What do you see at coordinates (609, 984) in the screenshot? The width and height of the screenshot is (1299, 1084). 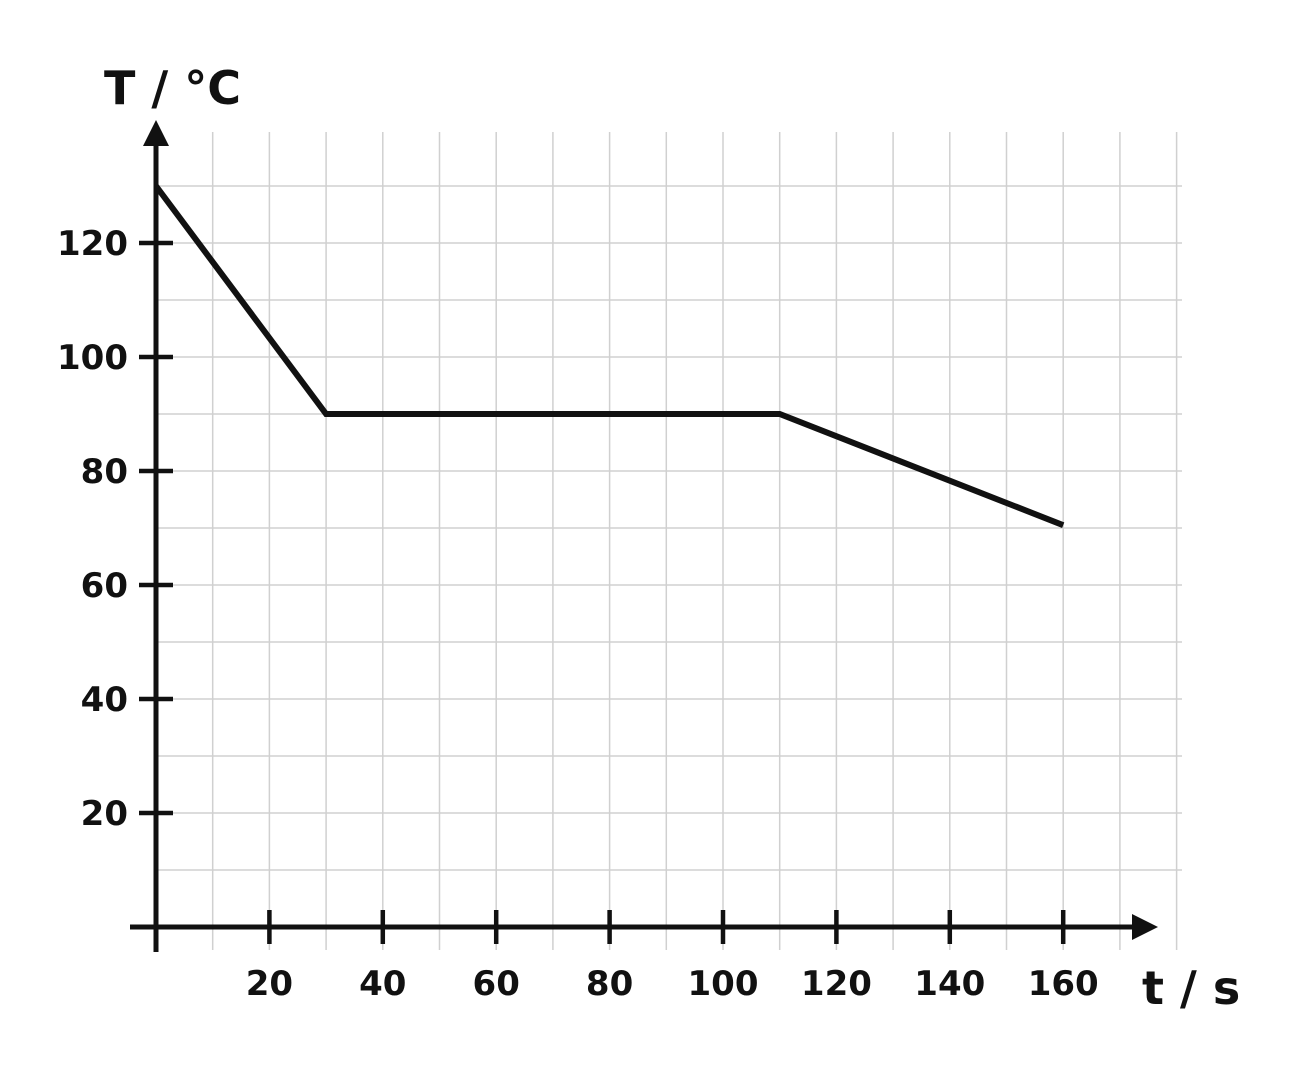 I see `x-tick-label: 80` at bounding box center [609, 984].